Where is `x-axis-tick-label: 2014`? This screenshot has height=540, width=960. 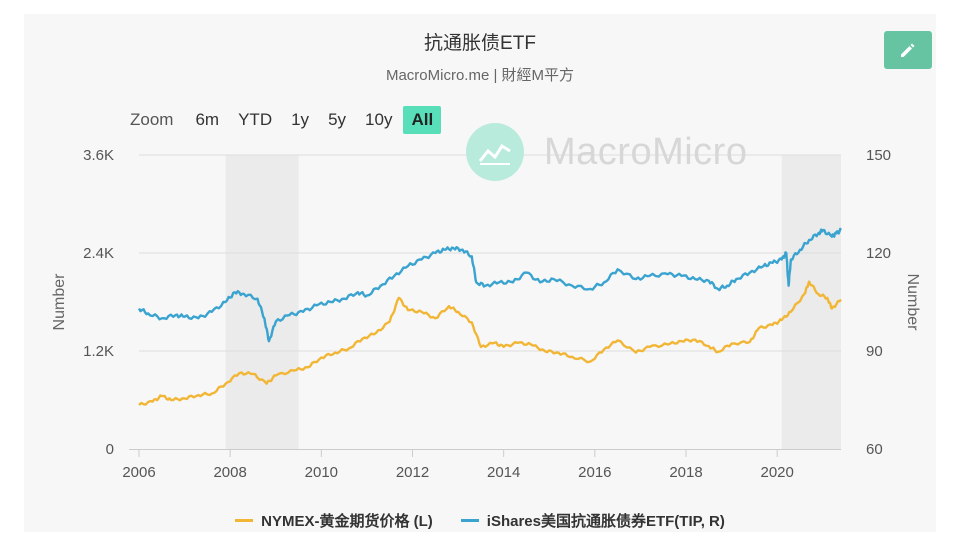
x-axis-tick-label: 2014 is located at coordinates (503, 472).